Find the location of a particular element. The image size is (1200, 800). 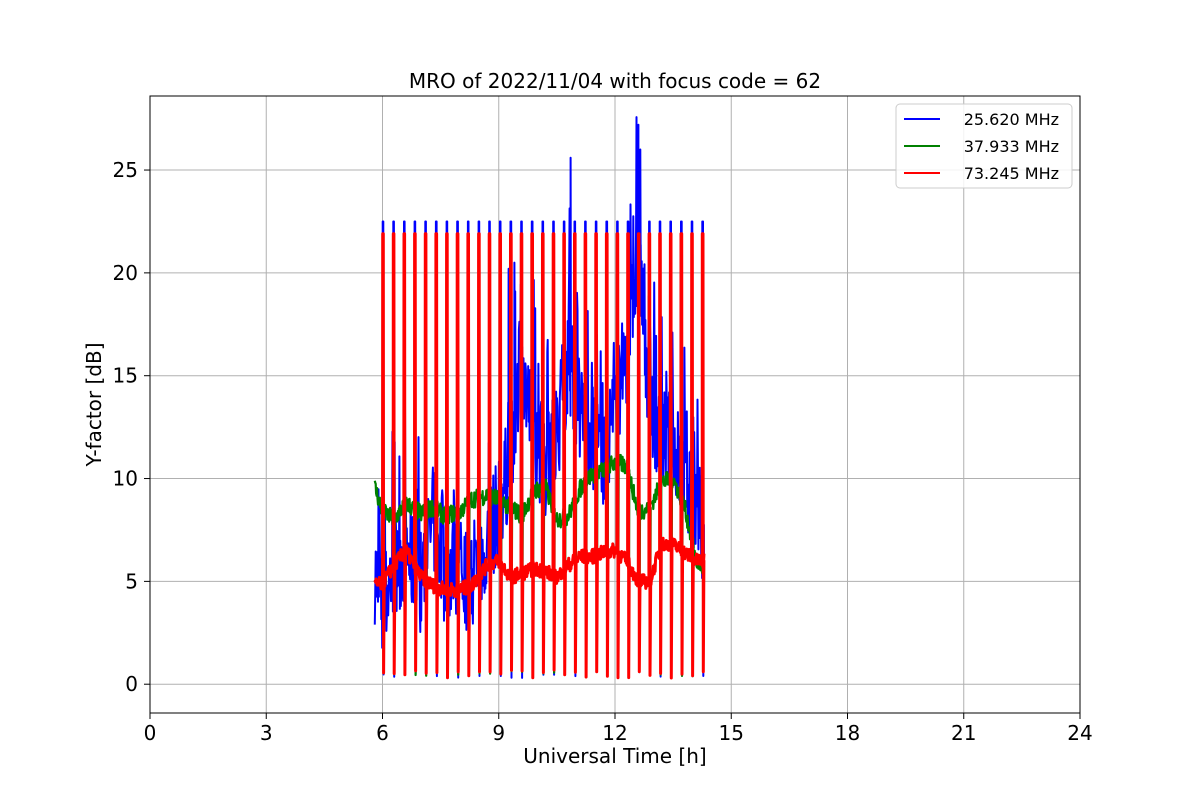

x-tick-label: 3 is located at coordinates (266, 733).